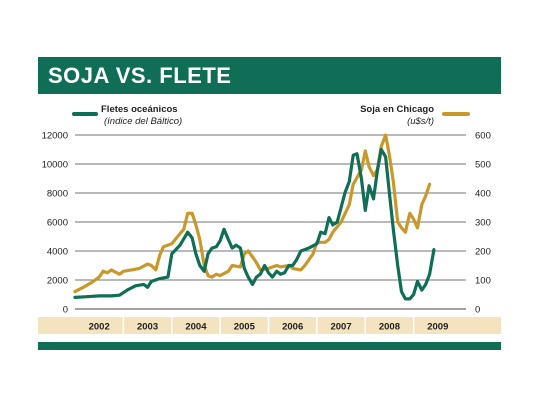  What do you see at coordinates (245, 327) in the screenshot?
I see `year-label-2005: 2005` at bounding box center [245, 327].